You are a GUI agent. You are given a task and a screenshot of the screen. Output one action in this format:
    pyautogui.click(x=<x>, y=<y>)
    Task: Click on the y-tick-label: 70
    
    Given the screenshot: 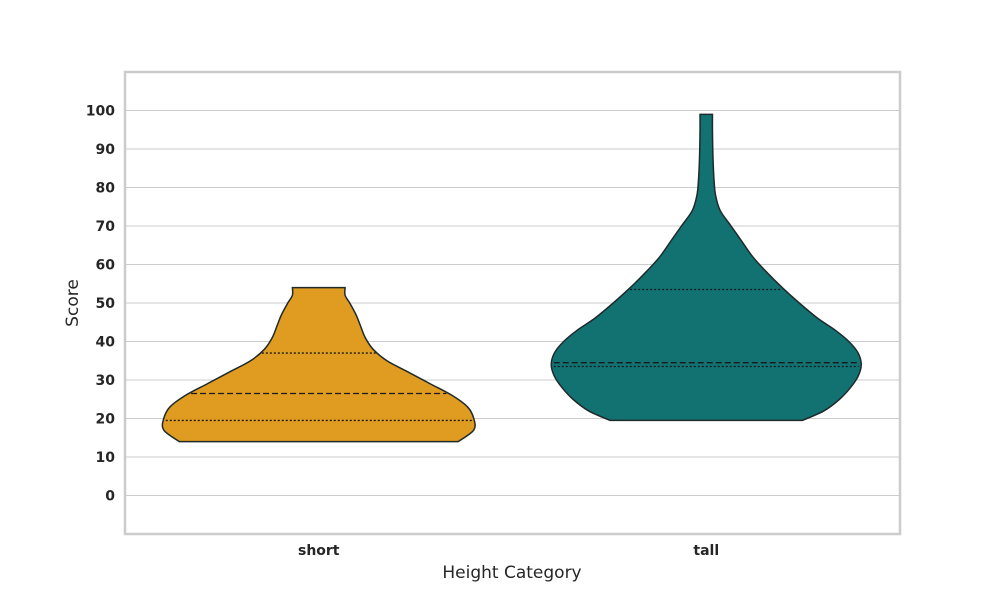 What is the action you would take?
    pyautogui.click(x=106, y=227)
    